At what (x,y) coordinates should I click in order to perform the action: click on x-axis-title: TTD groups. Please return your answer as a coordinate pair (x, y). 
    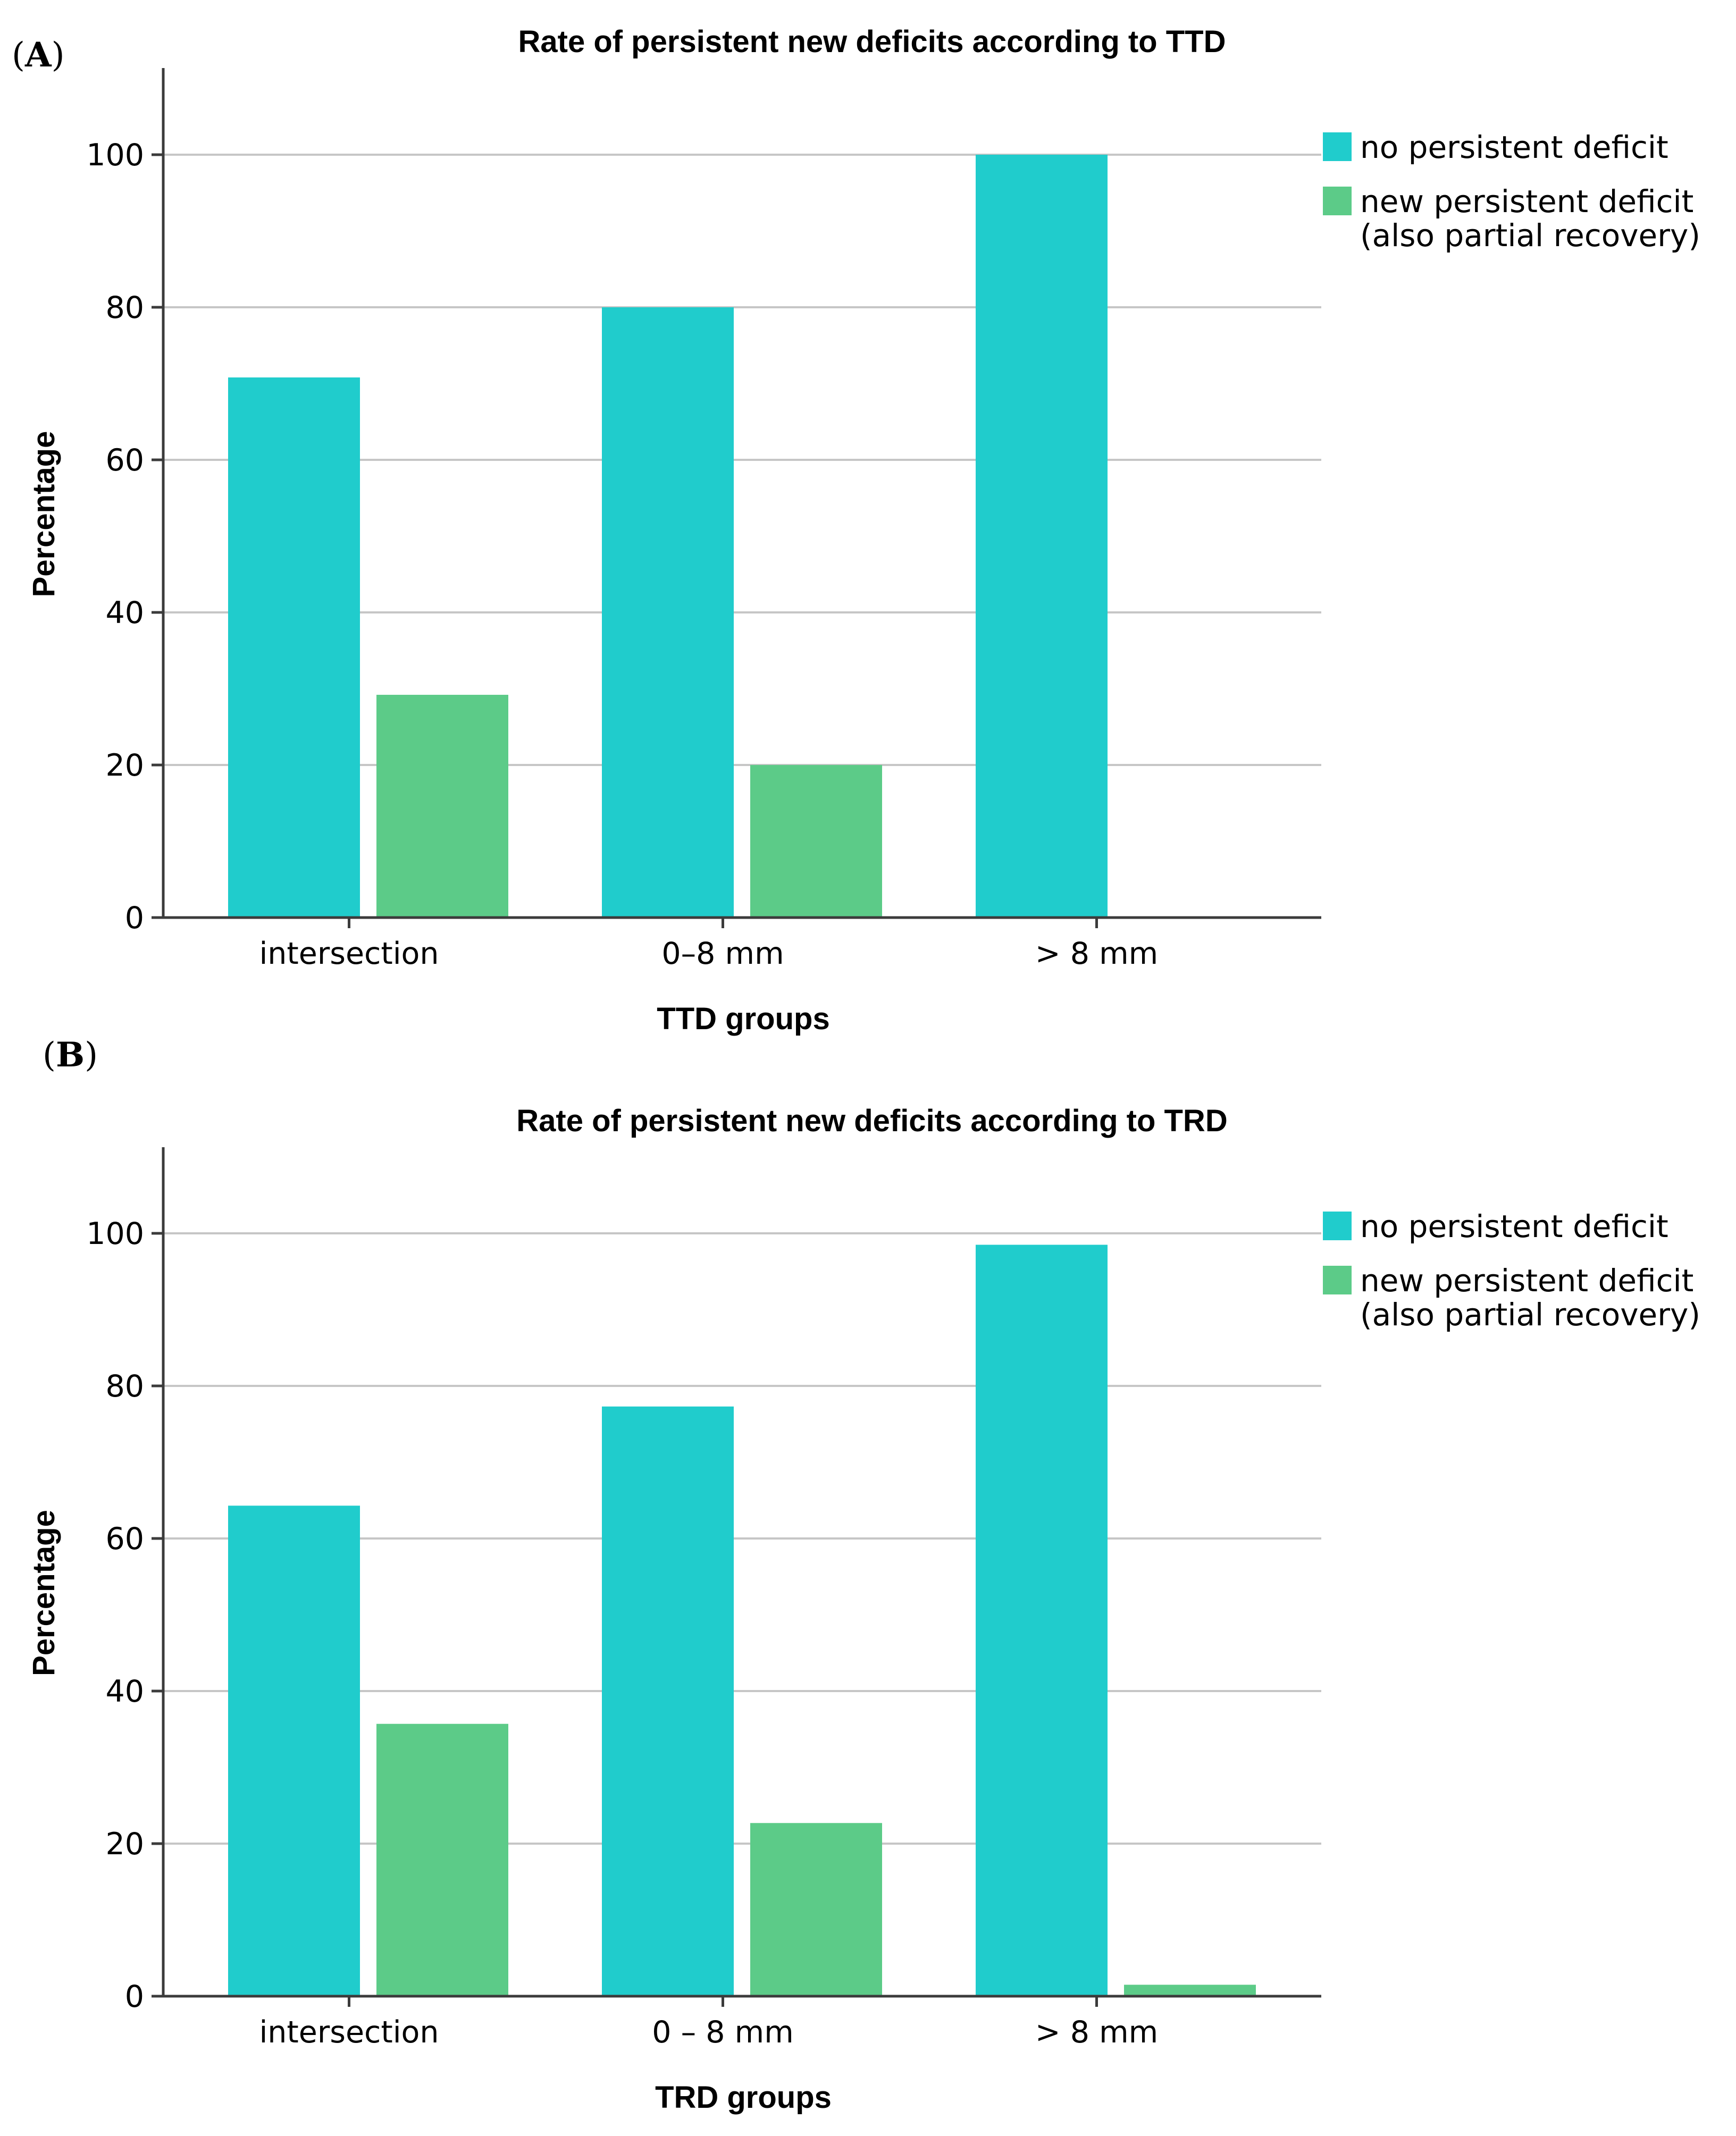
    Looking at the image, I should click on (743, 1019).